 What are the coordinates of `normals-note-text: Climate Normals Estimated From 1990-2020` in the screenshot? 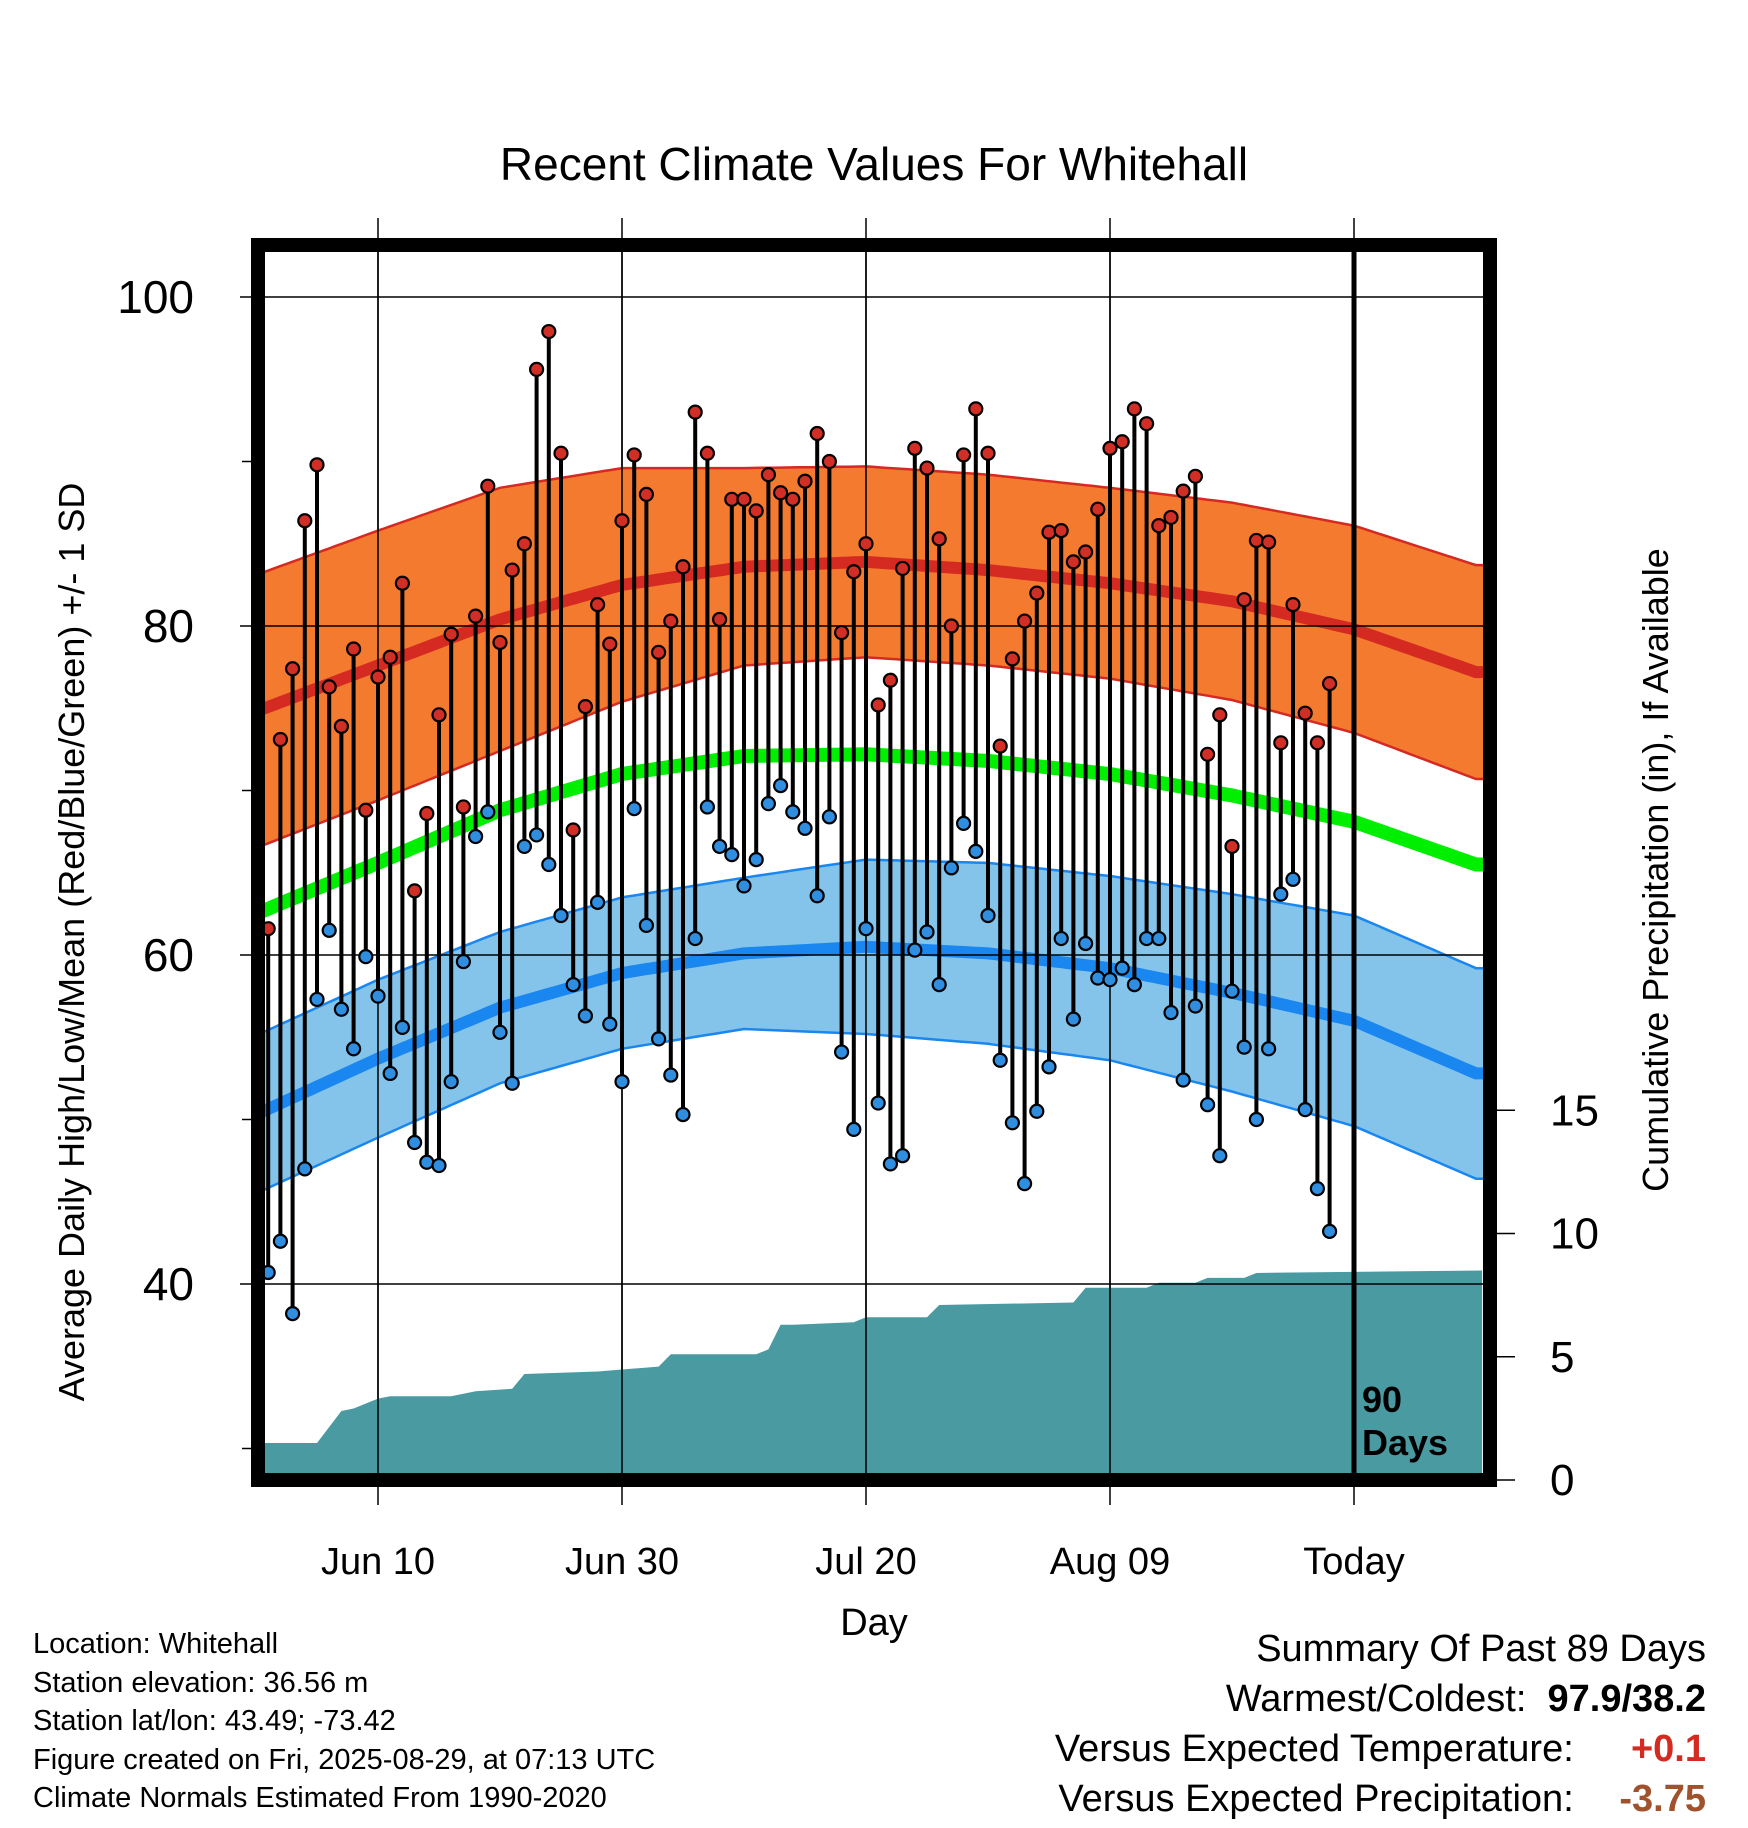 It's located at (320, 1798).